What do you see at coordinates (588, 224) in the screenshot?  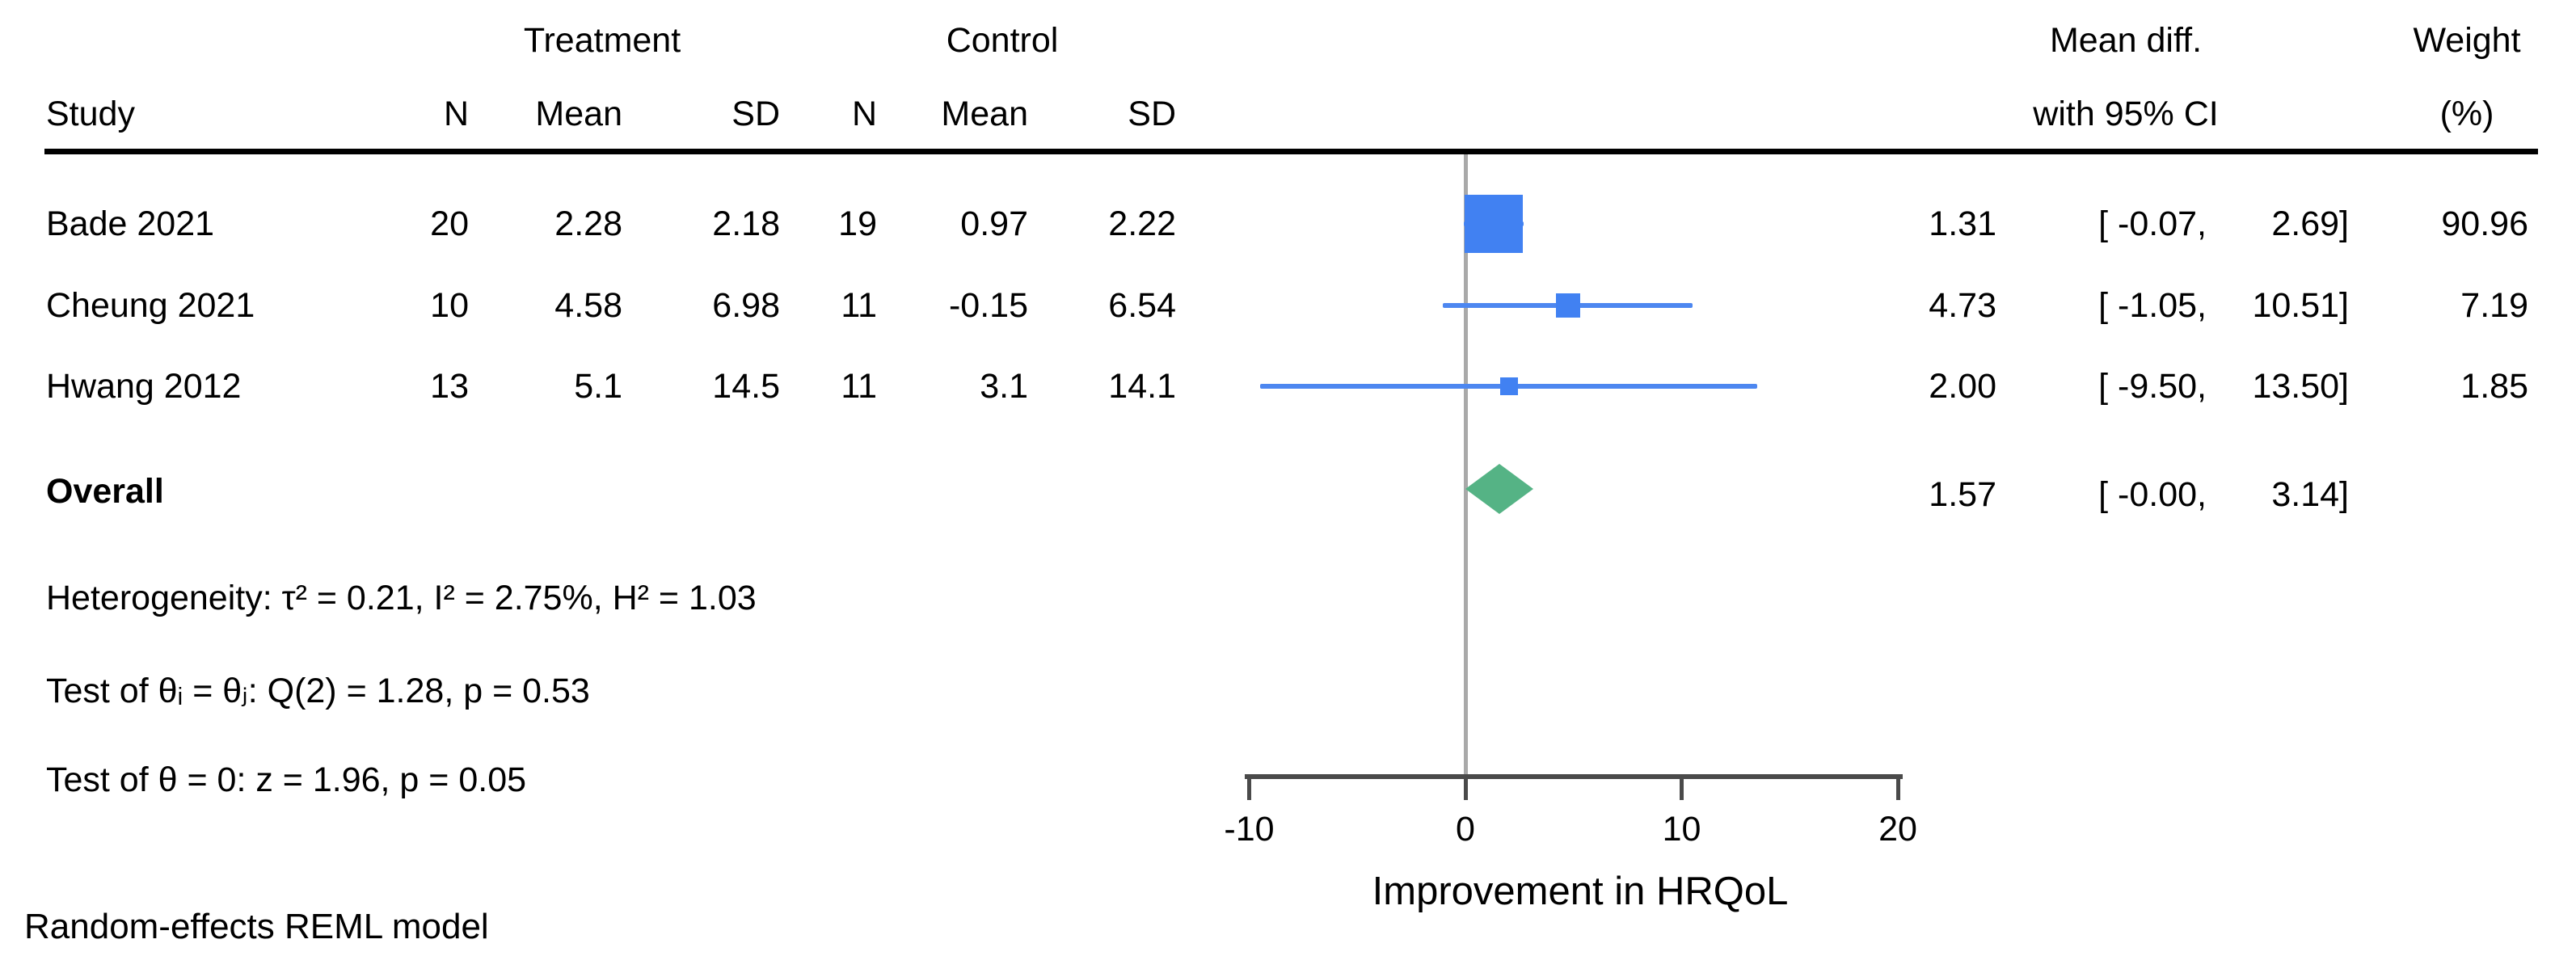 I see `table-cell: 2.28` at bounding box center [588, 224].